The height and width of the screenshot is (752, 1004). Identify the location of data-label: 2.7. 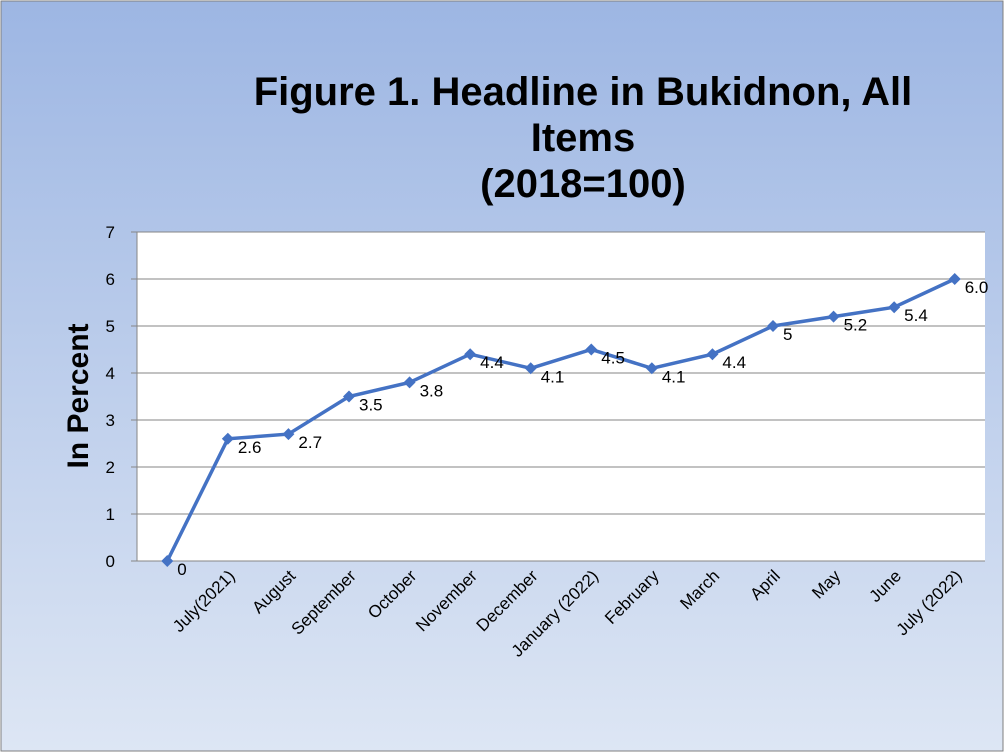
(310, 442).